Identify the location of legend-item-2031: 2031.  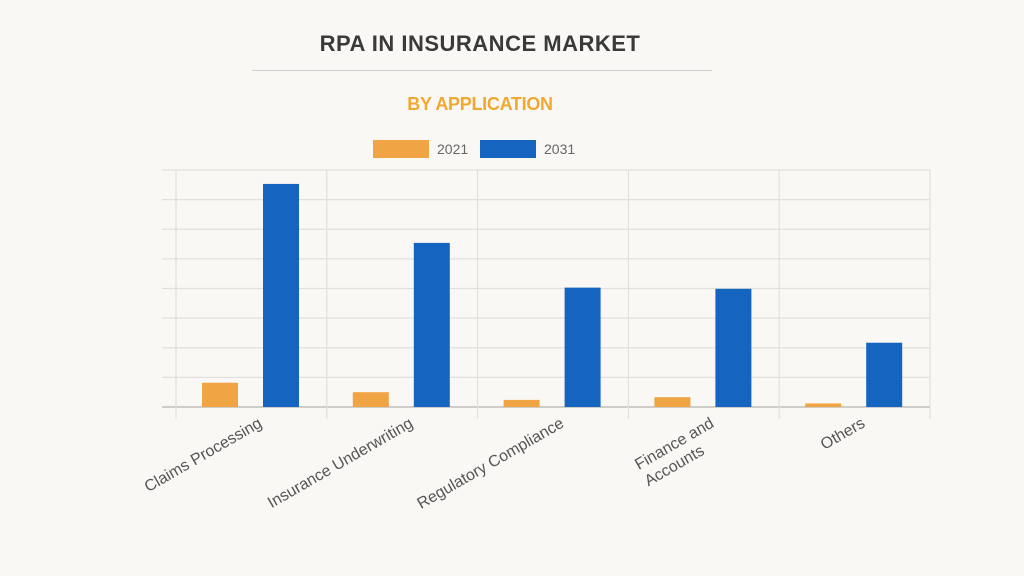
(527, 149).